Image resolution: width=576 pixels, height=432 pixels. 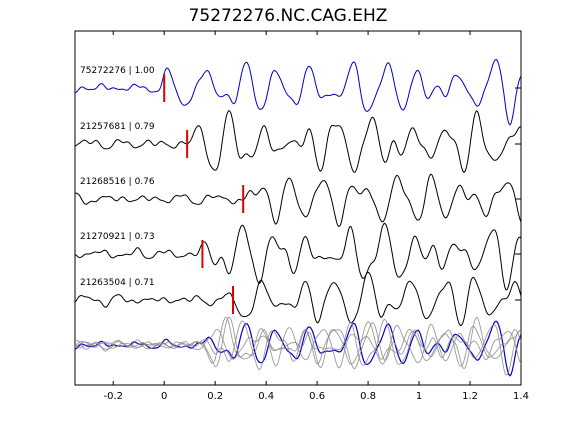 I want to click on trace-label: 21270921 | 0.73, so click(x=117, y=237).